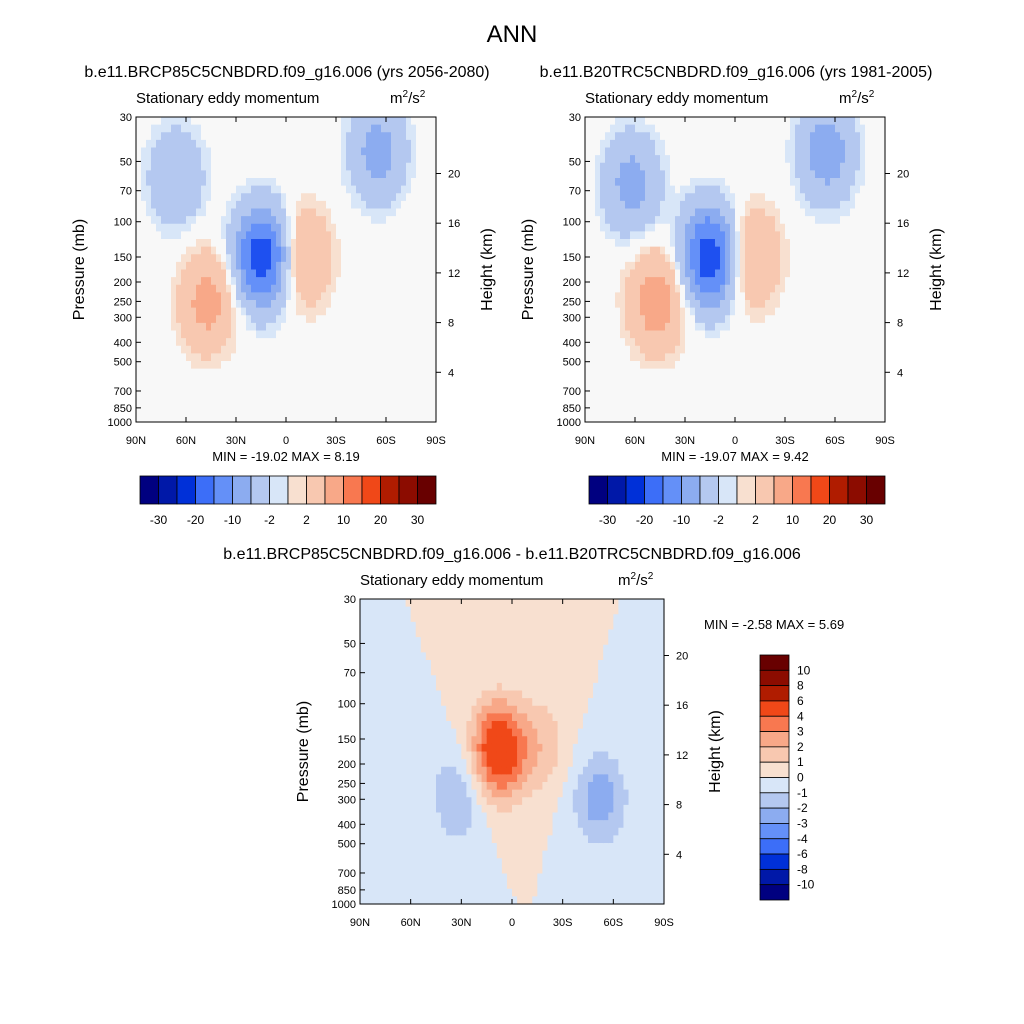 The image size is (1024, 1024). What do you see at coordinates (645, 520) in the screenshot?
I see `colorbar-label: -20` at bounding box center [645, 520].